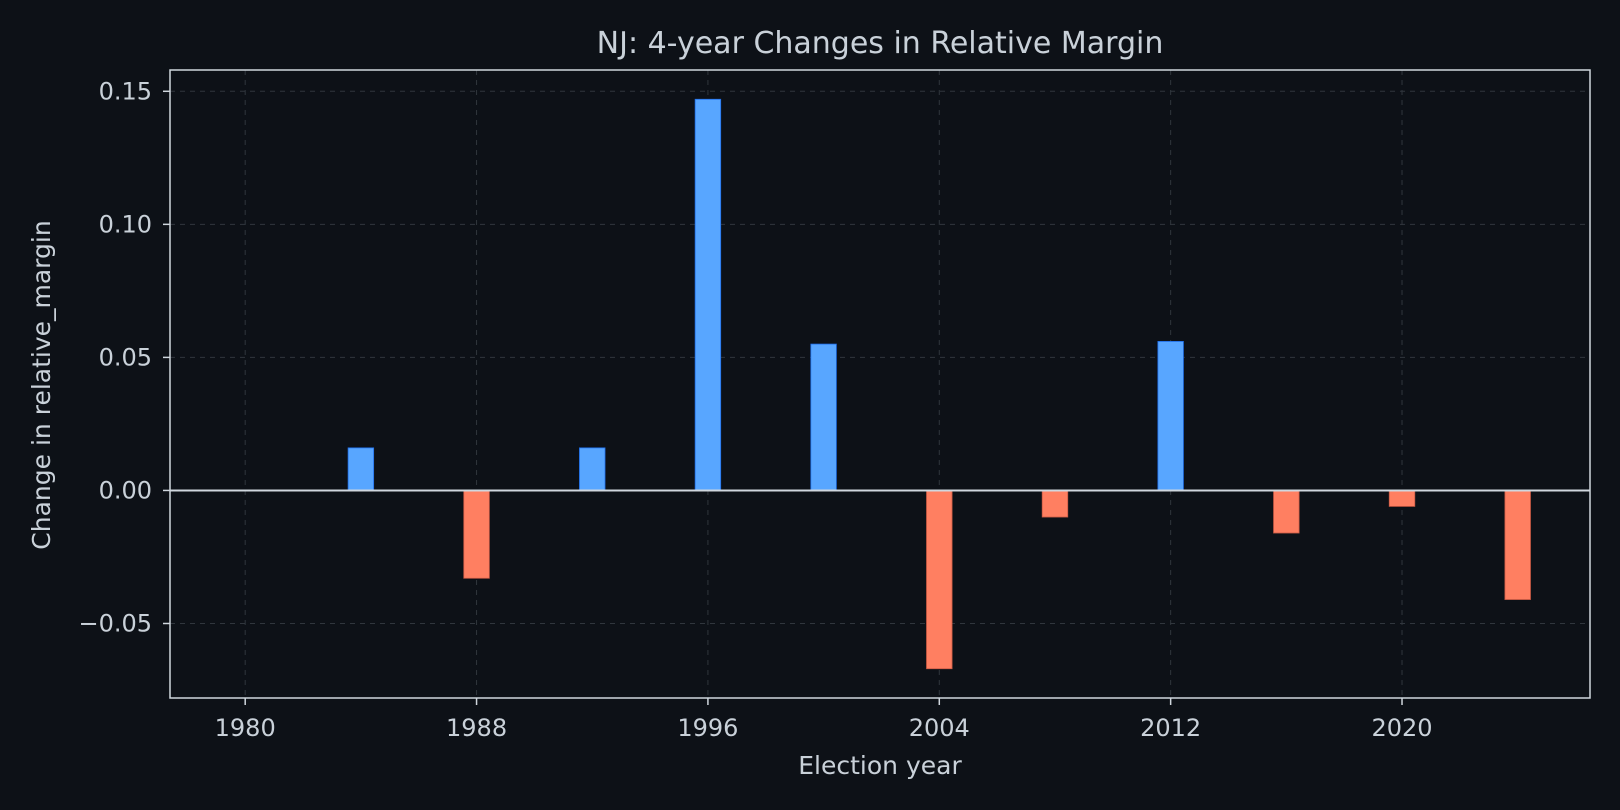 The width and height of the screenshot is (1620, 810). I want to click on y-tick-label: 0.00, so click(125, 490).